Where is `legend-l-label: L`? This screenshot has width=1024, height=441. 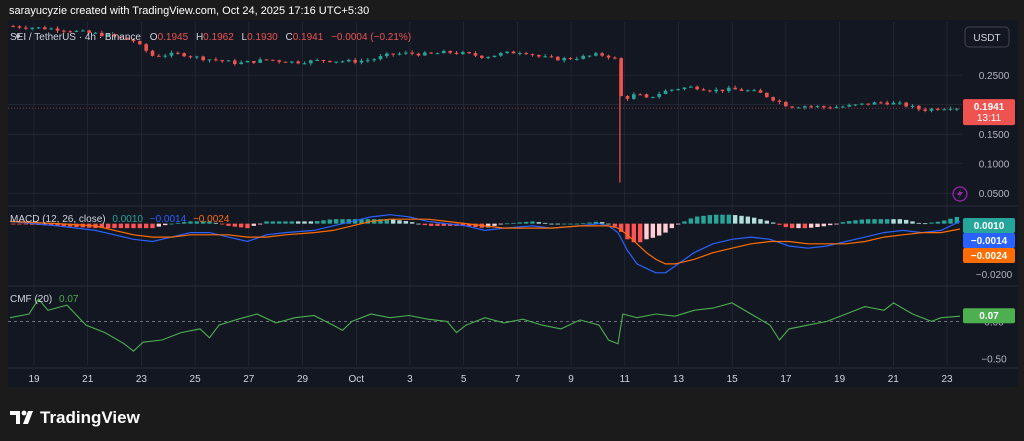 legend-l-label: L is located at coordinates (245, 37).